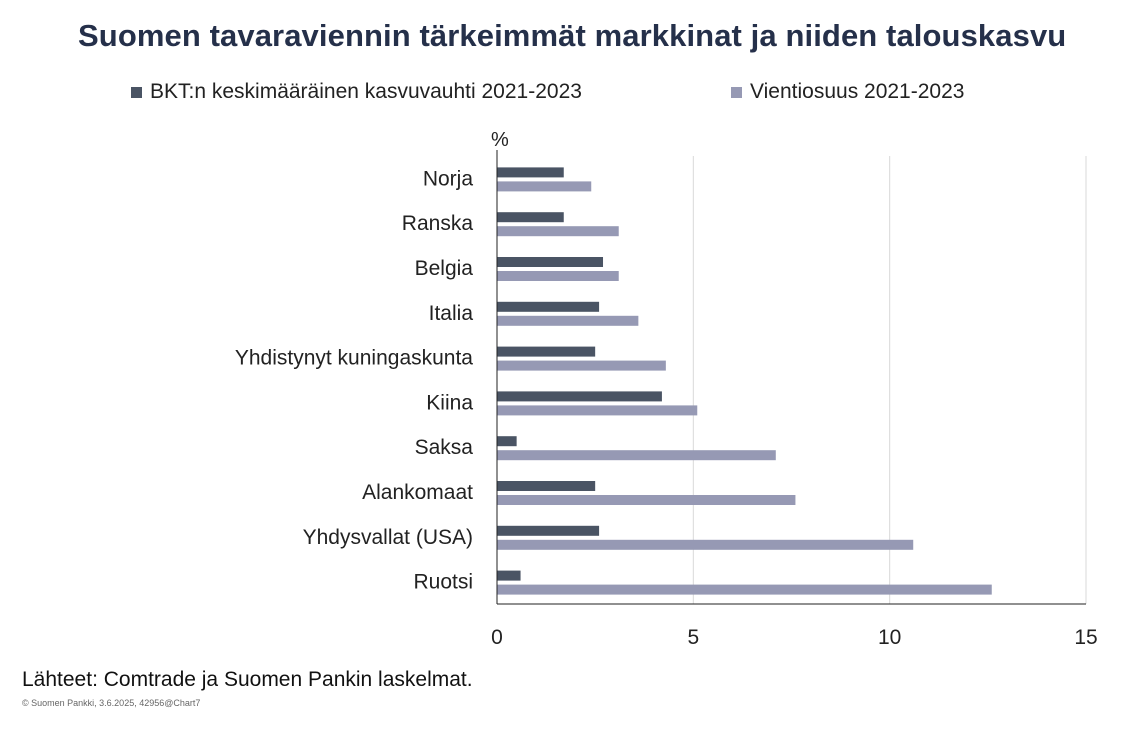 Image resolution: width=1129 pixels, height=736 pixels. Describe the element at coordinates (500, 140) in the screenshot. I see `unit-label: %` at that location.